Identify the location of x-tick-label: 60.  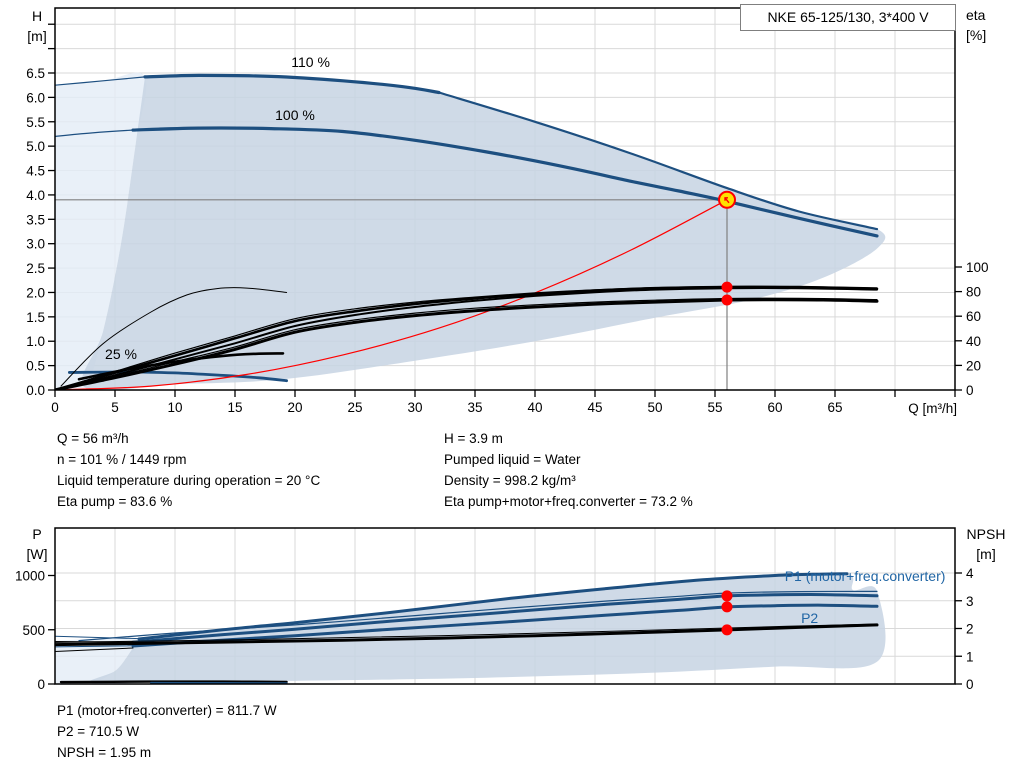
(774, 407).